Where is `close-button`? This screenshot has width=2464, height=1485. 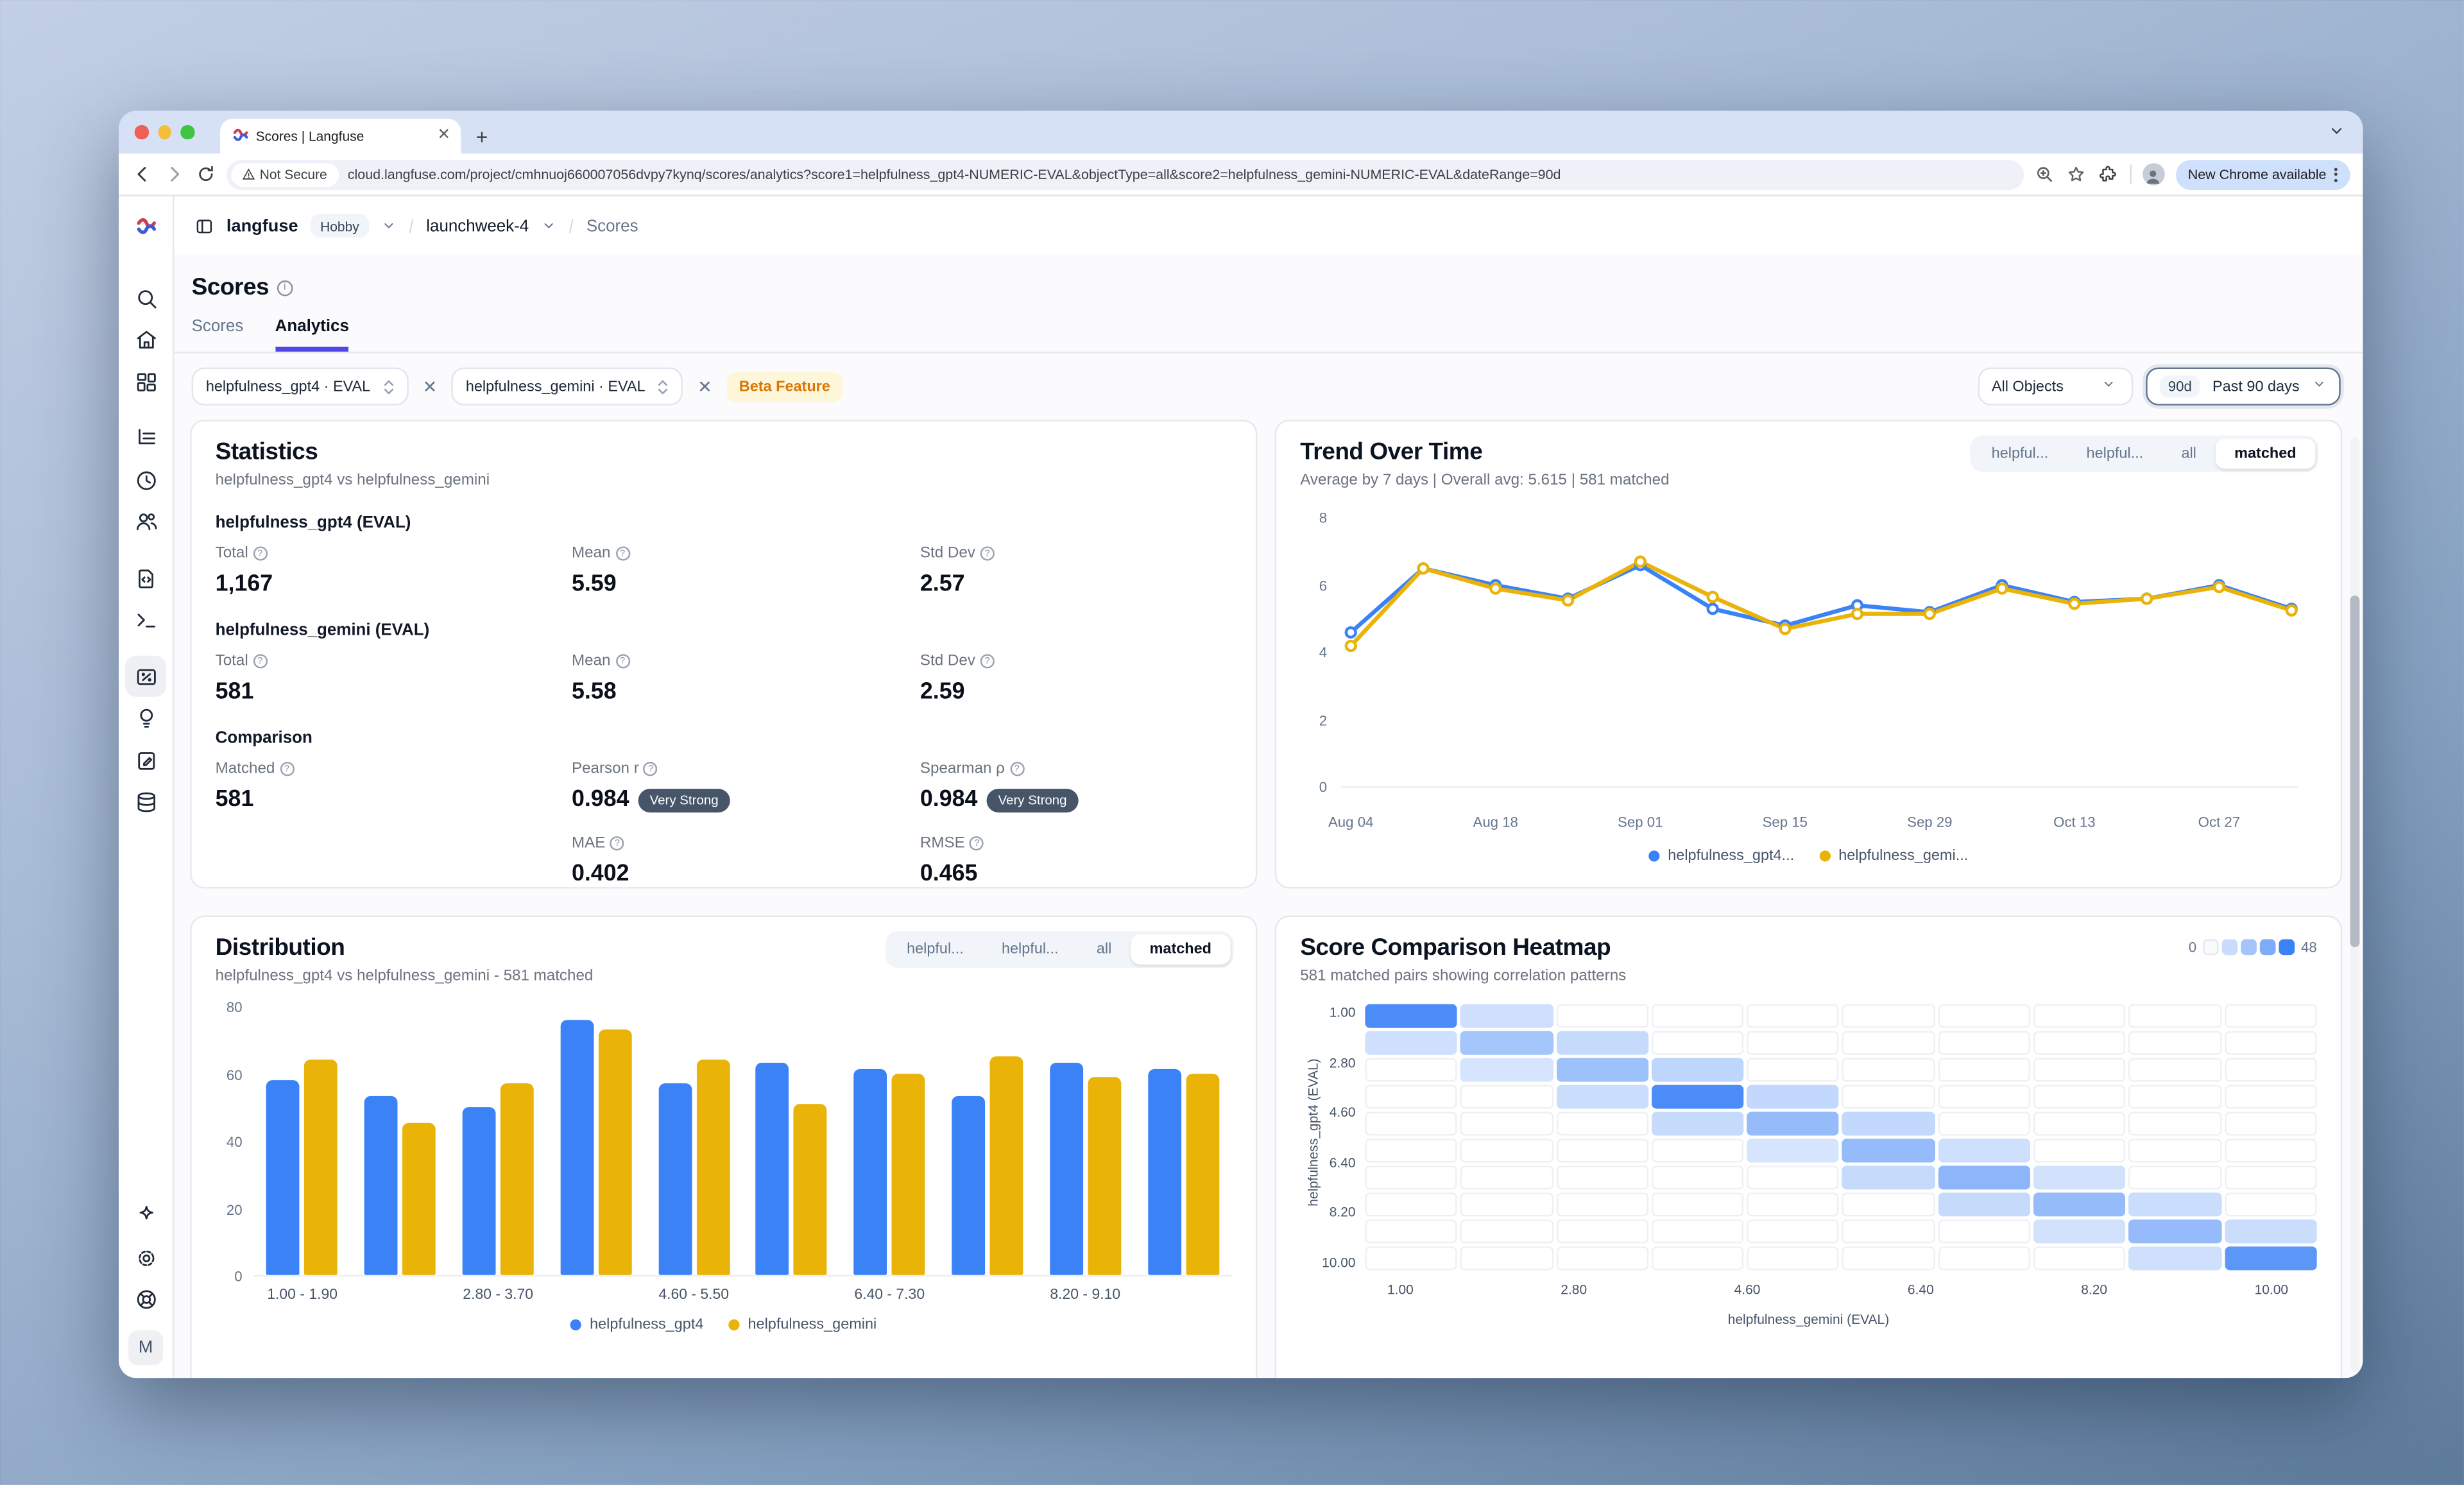
close-button is located at coordinates (141, 132).